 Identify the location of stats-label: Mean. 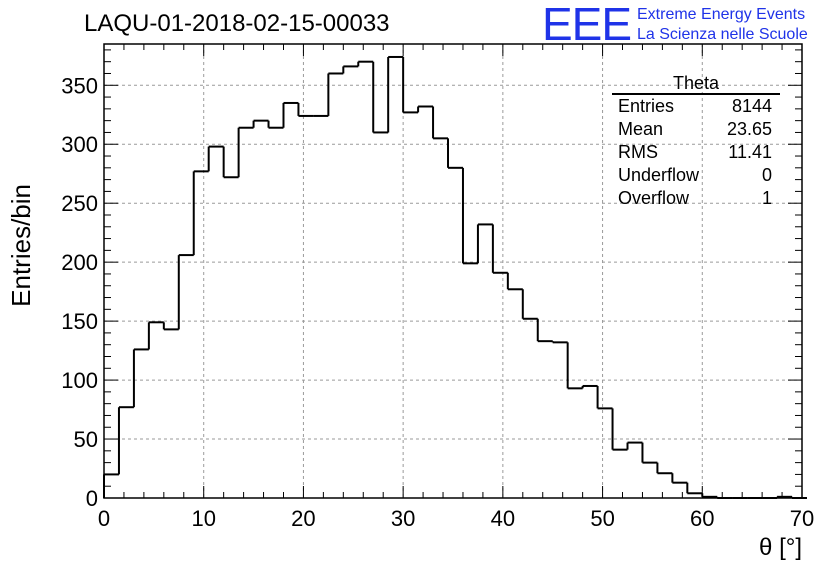
(641, 129).